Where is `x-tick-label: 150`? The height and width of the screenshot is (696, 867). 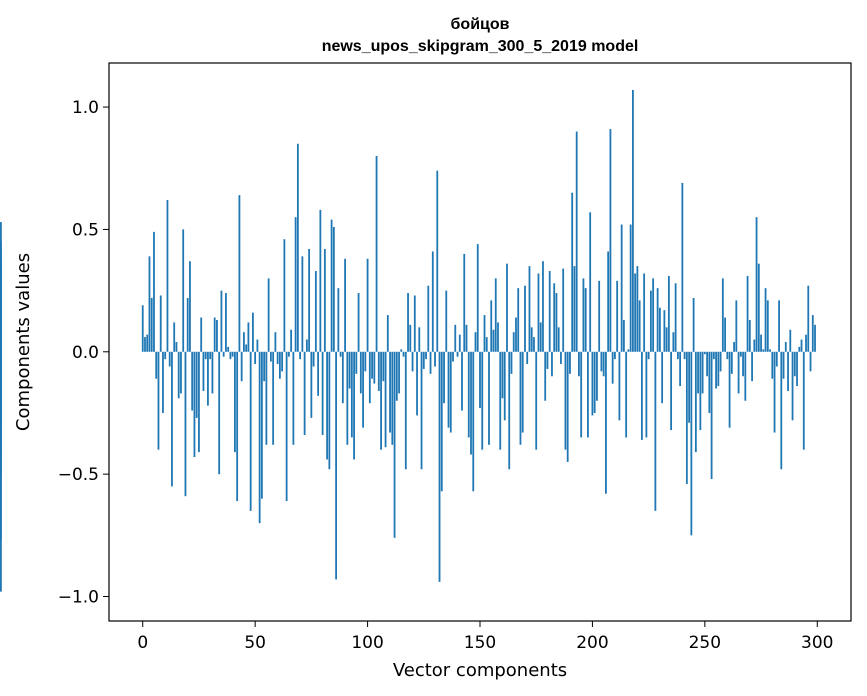
x-tick-label: 150 is located at coordinates (480, 643).